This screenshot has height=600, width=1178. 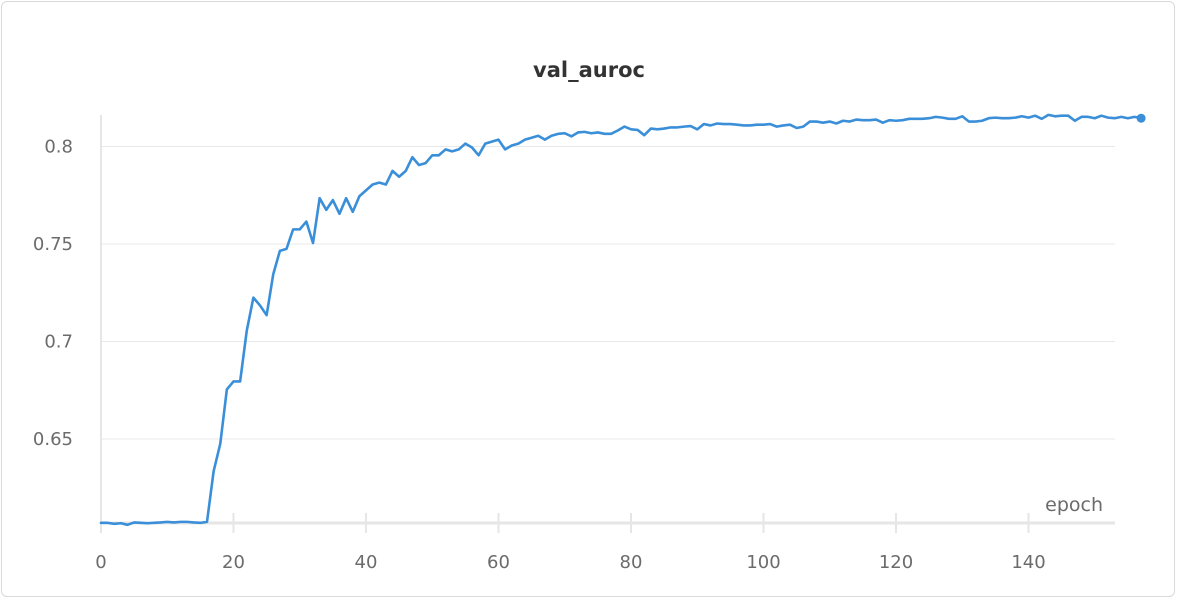 What do you see at coordinates (58, 147) in the screenshot?
I see `y-tick-label: 0.8` at bounding box center [58, 147].